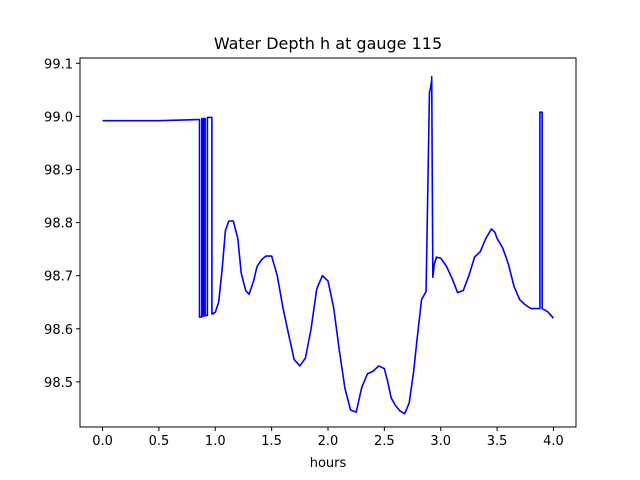 The height and width of the screenshot is (480, 640). I want to click on x-tick-label: 2.5, so click(384, 441).